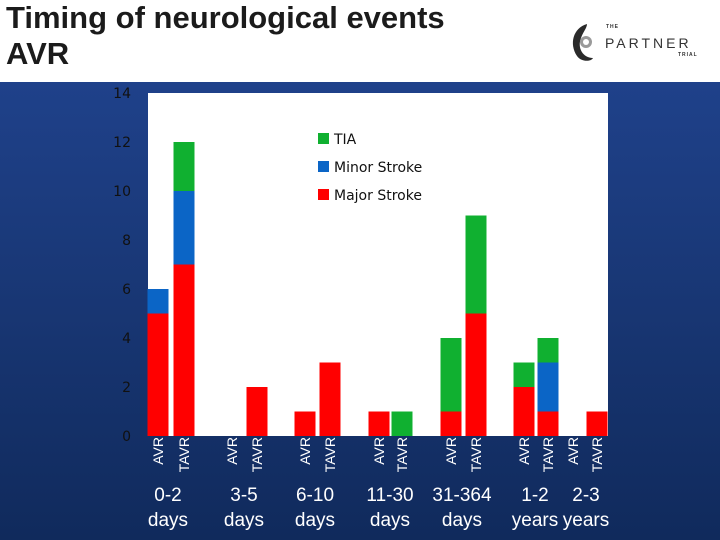 This screenshot has width=720, height=540. I want to click on legend: TIA Minor Stroke Major Stroke, so click(370, 168).